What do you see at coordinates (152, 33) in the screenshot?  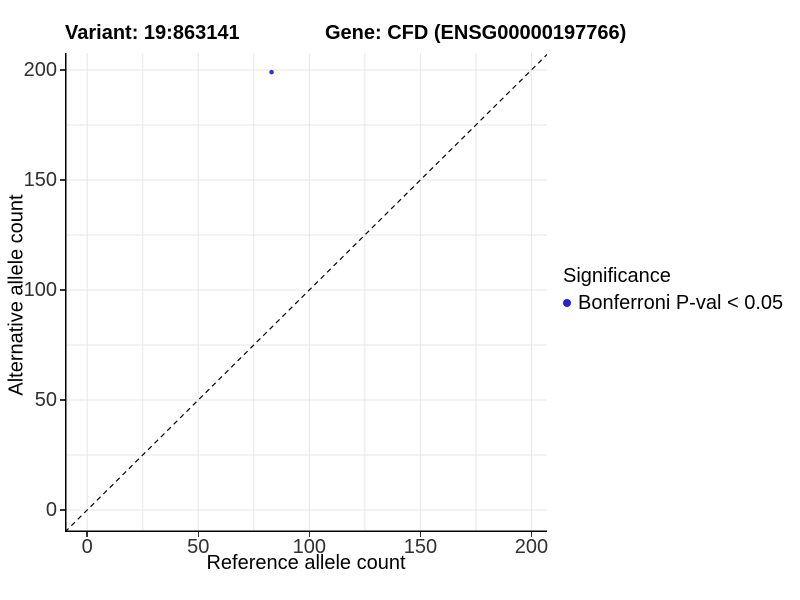 I see `variant-title: Variant: 19:863141` at bounding box center [152, 33].